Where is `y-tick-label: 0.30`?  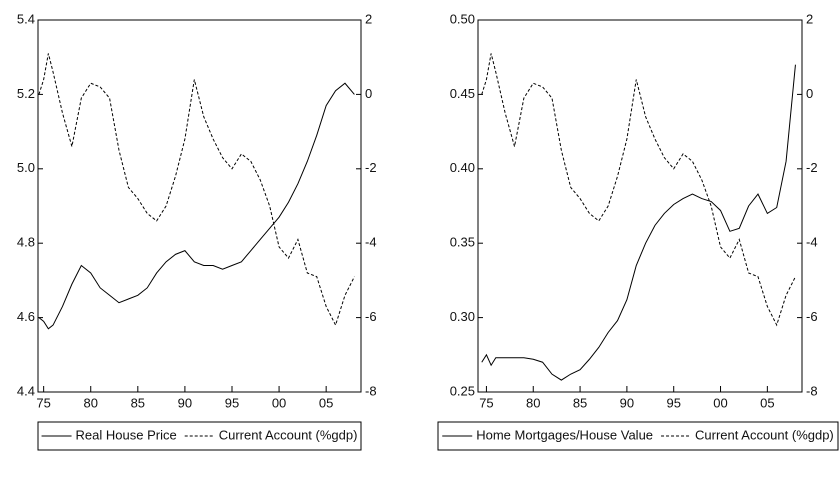
y-tick-label: 0.30 is located at coordinates (462, 316).